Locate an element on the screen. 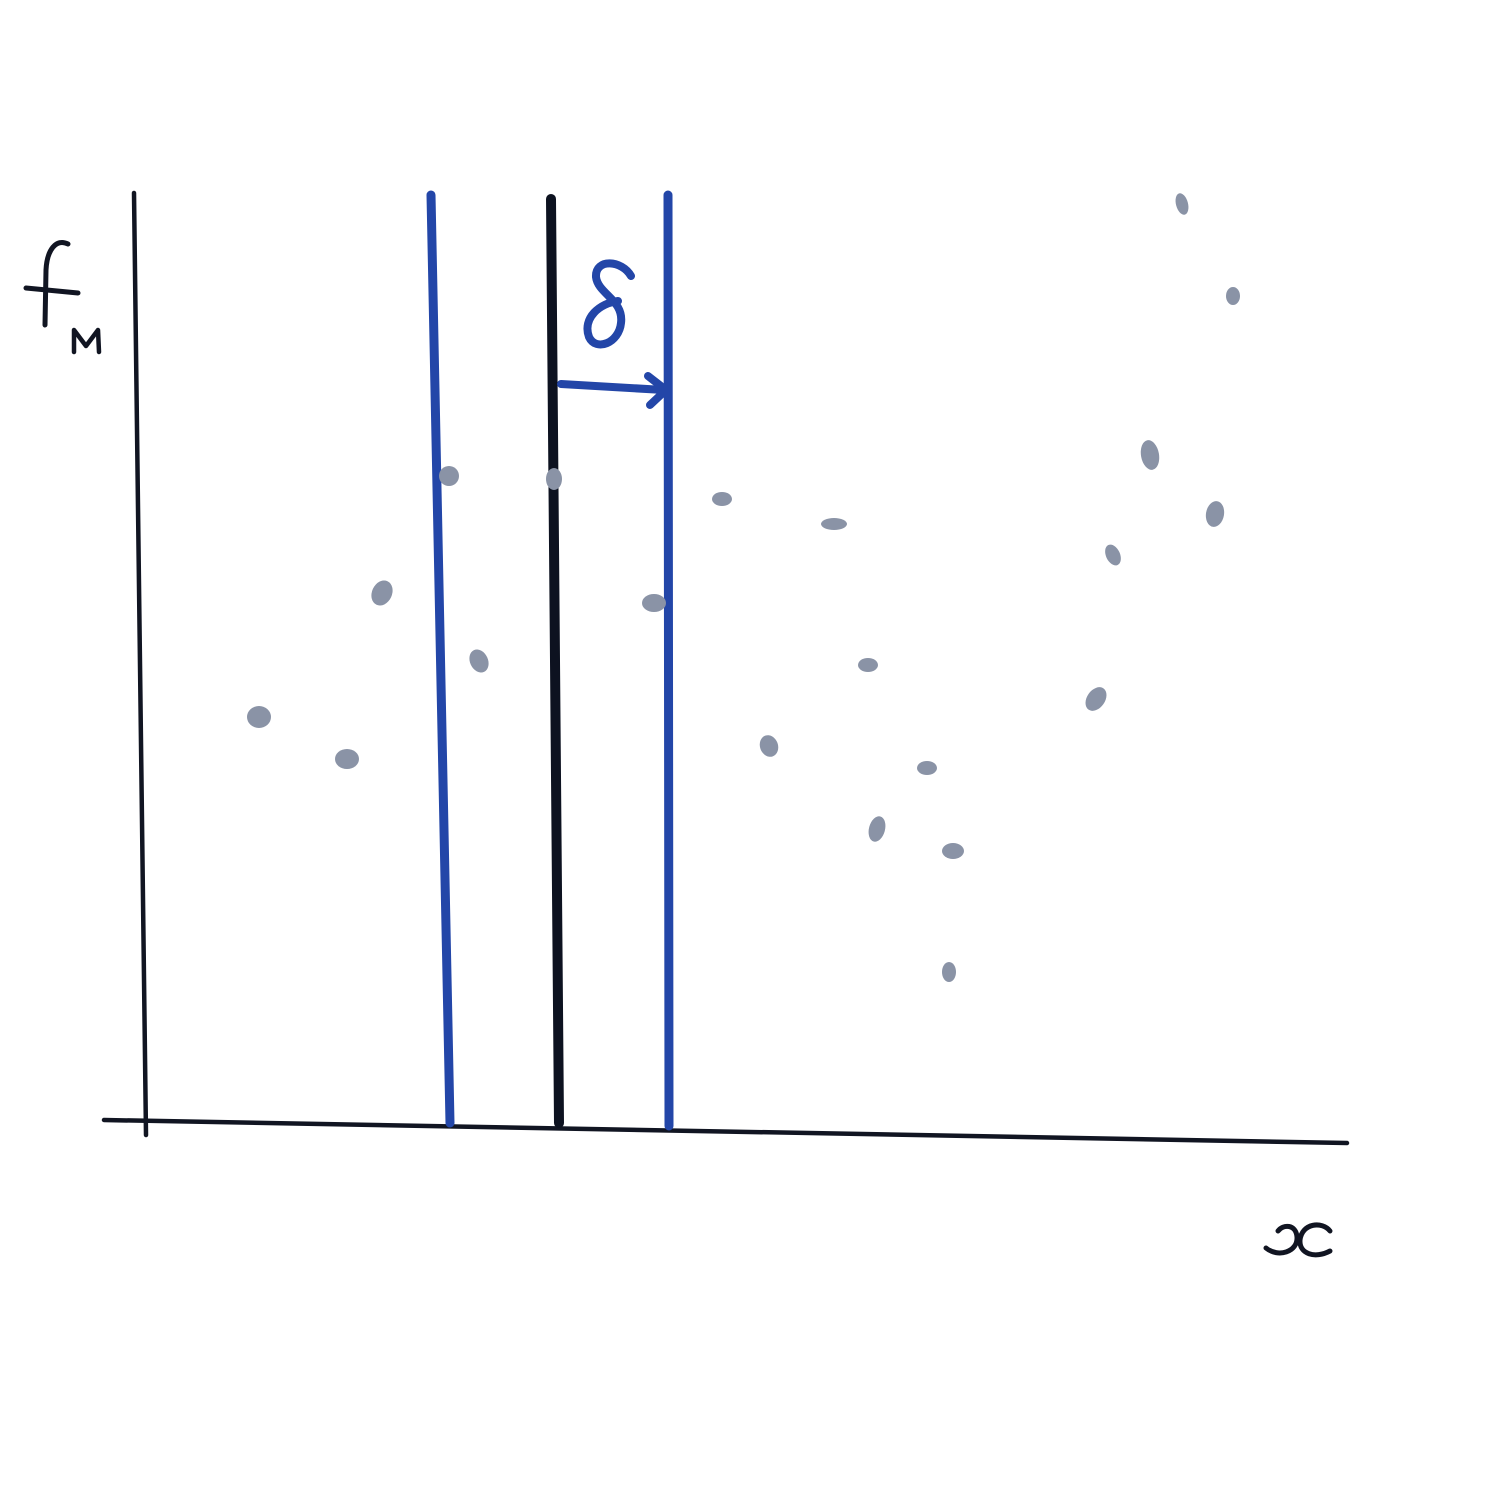 This screenshot has height=1500, width=1500. delta-stroke is located at coordinates (609, 304).